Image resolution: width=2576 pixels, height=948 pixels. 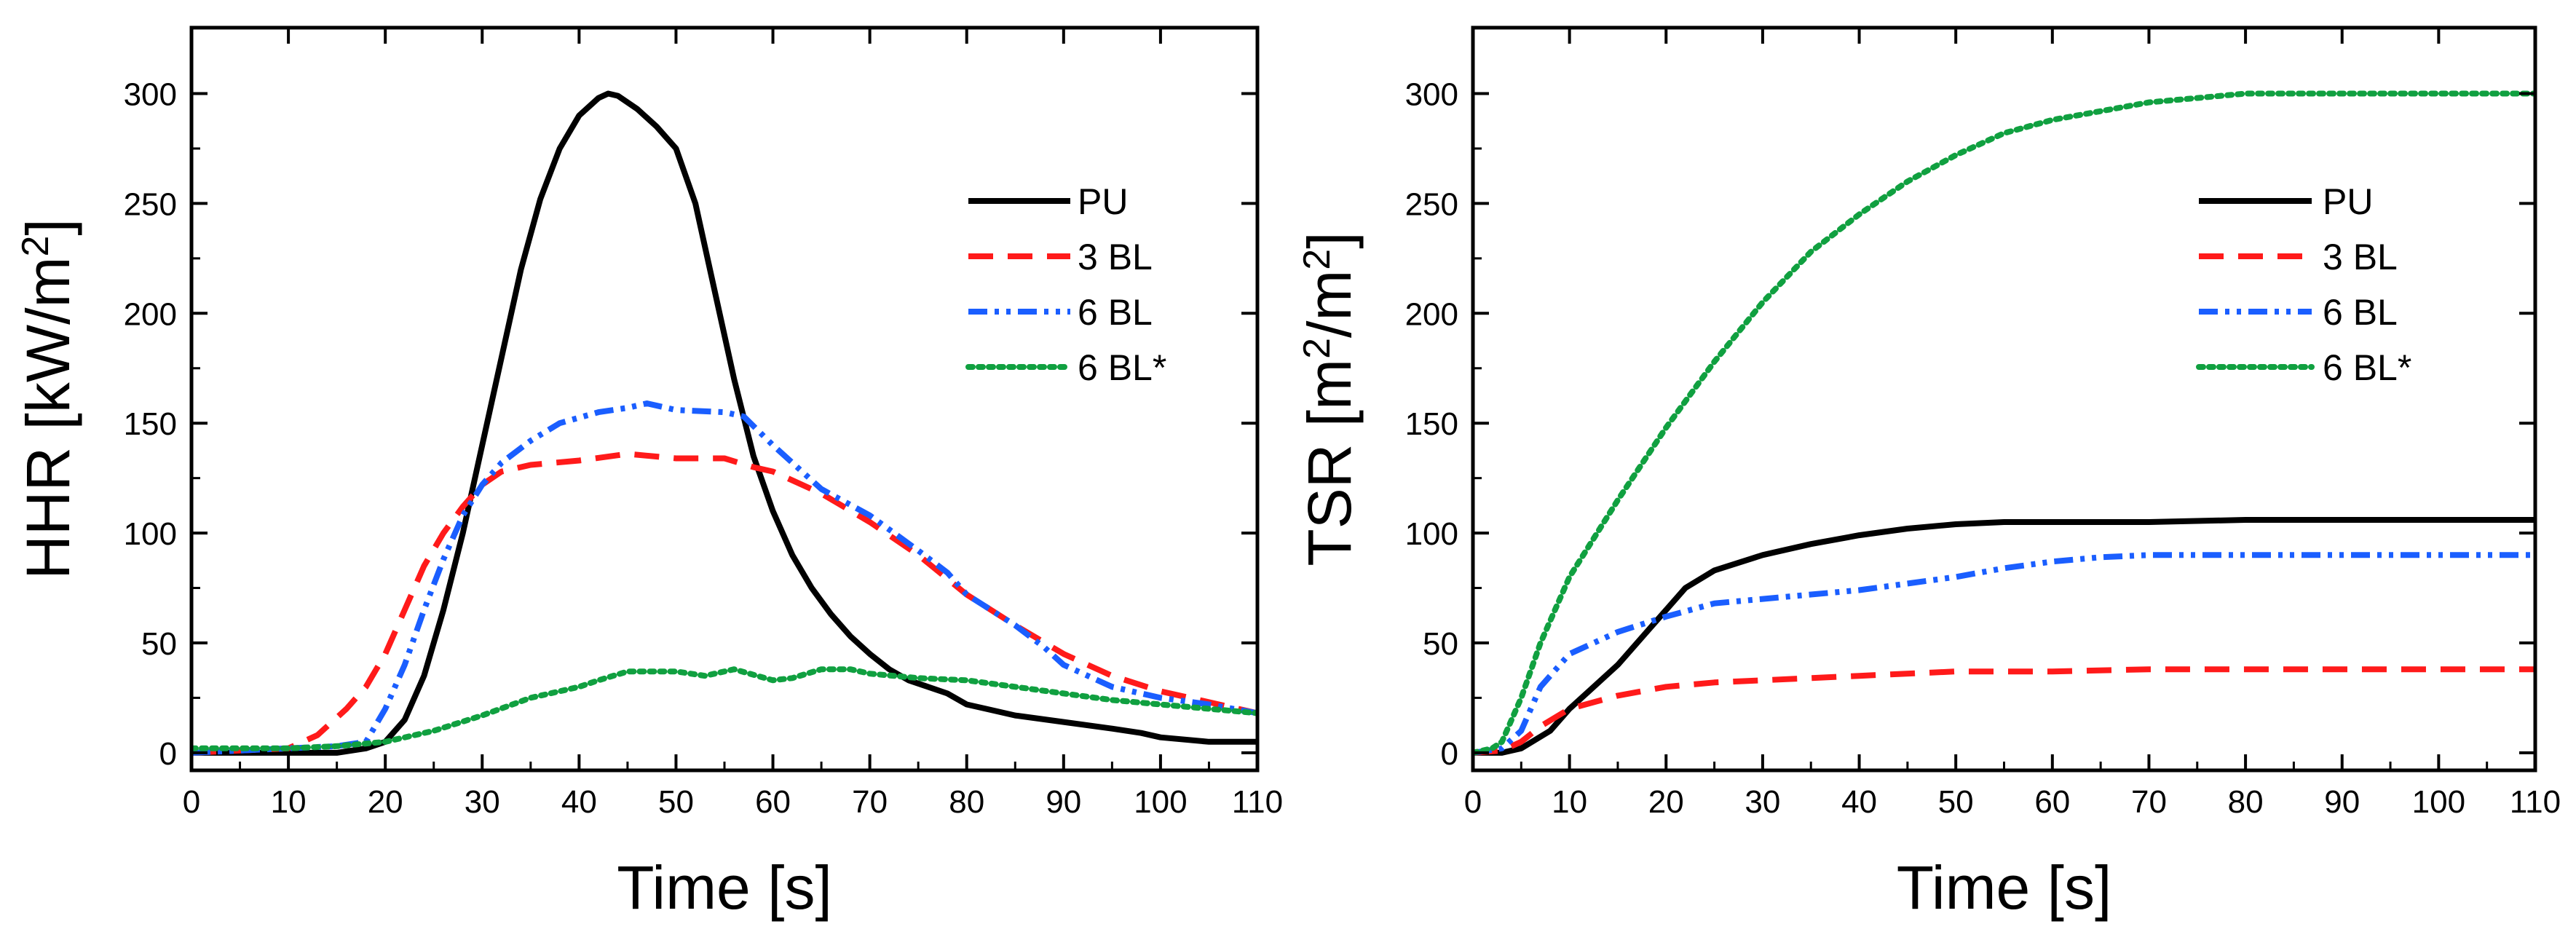 What do you see at coordinates (1160, 802) in the screenshot?
I see `hhr-xtick-label: 100` at bounding box center [1160, 802].